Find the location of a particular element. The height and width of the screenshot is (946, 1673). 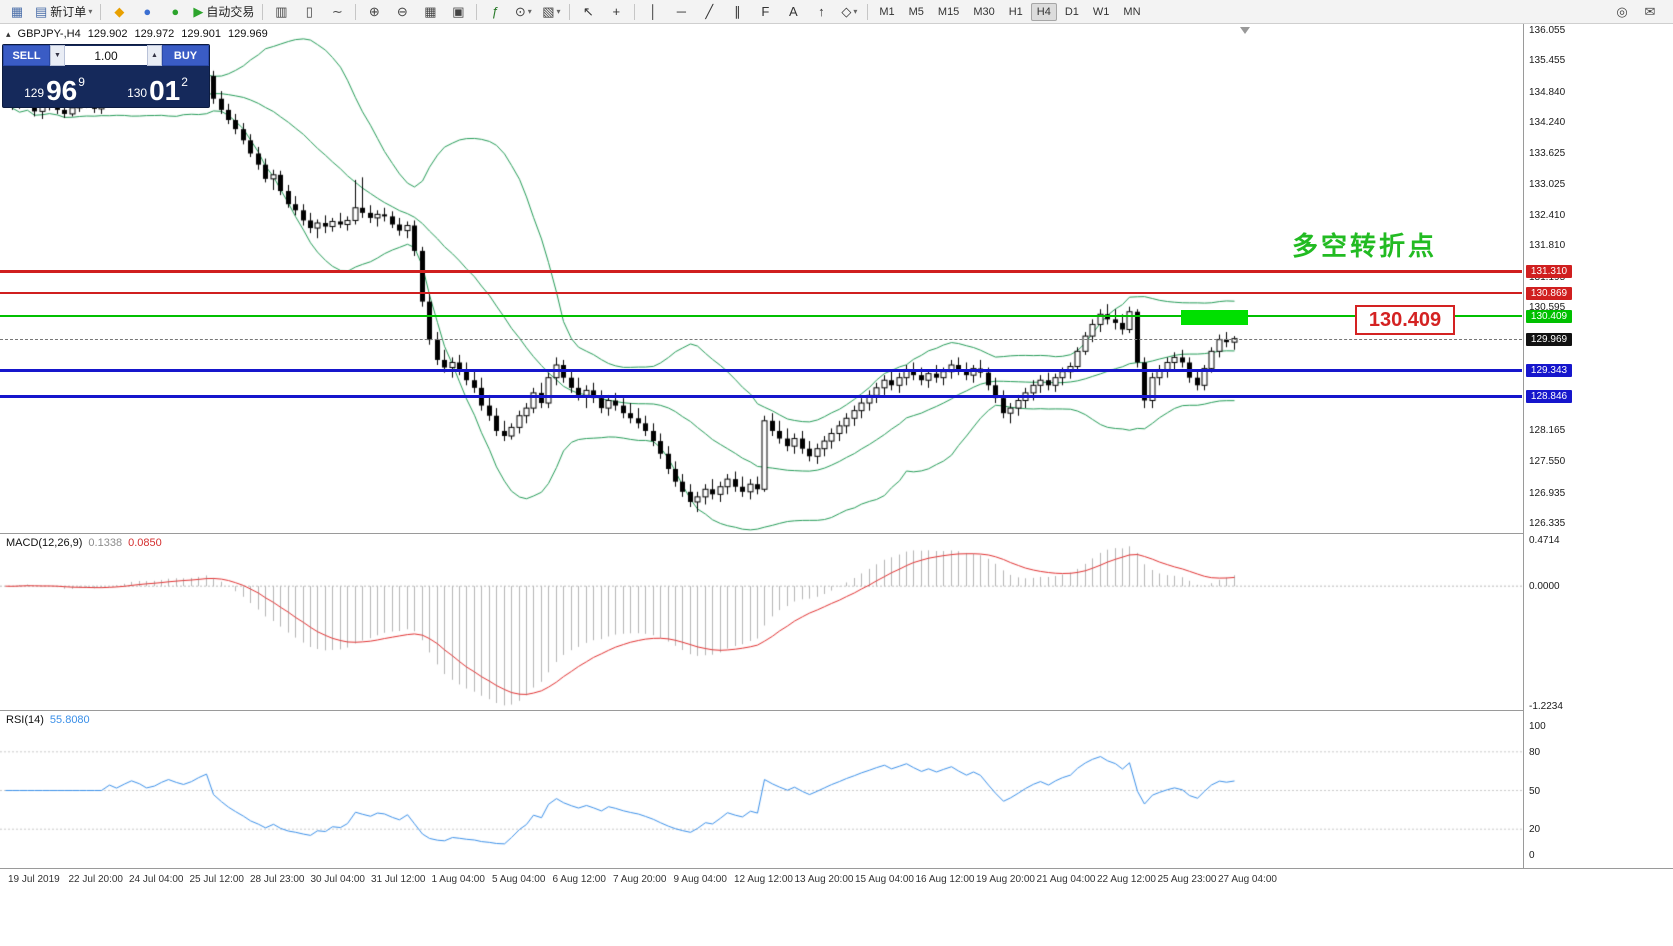

highlight-rectangle is located at coordinates (1214, 317).